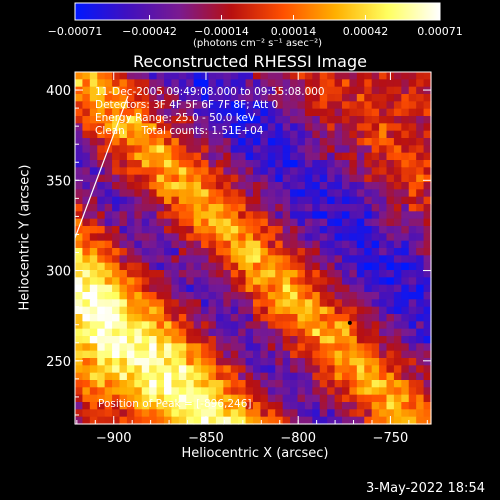 This screenshot has height=500, width=500. What do you see at coordinates (25, 237) in the screenshot?
I see `y-axis-label: Heliocentric Y (arcsec)` at bounding box center [25, 237].